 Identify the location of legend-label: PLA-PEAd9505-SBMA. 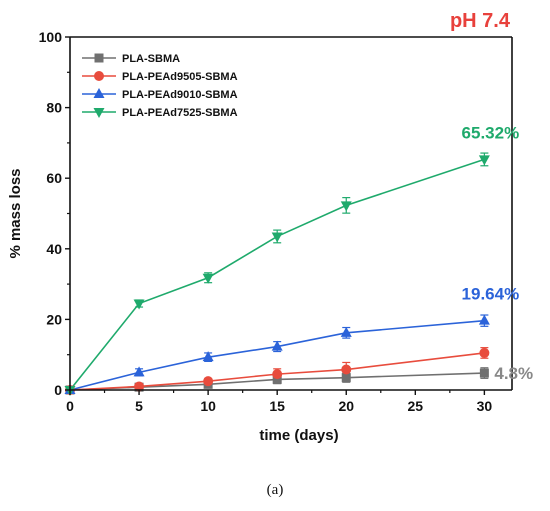
(180, 77).